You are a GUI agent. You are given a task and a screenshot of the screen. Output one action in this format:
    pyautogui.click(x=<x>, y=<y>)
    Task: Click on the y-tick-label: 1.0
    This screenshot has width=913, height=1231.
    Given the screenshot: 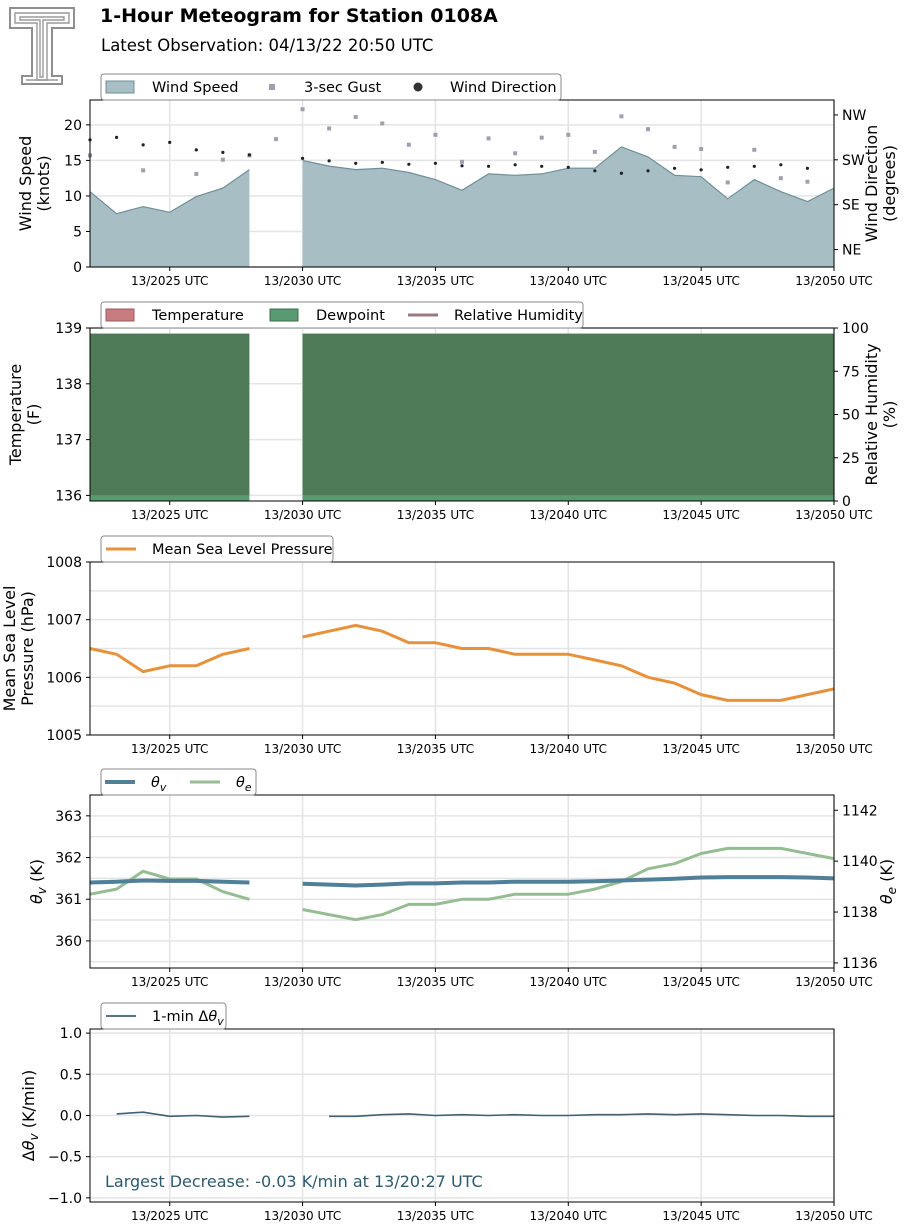 What is the action you would take?
    pyautogui.click(x=71, y=1034)
    